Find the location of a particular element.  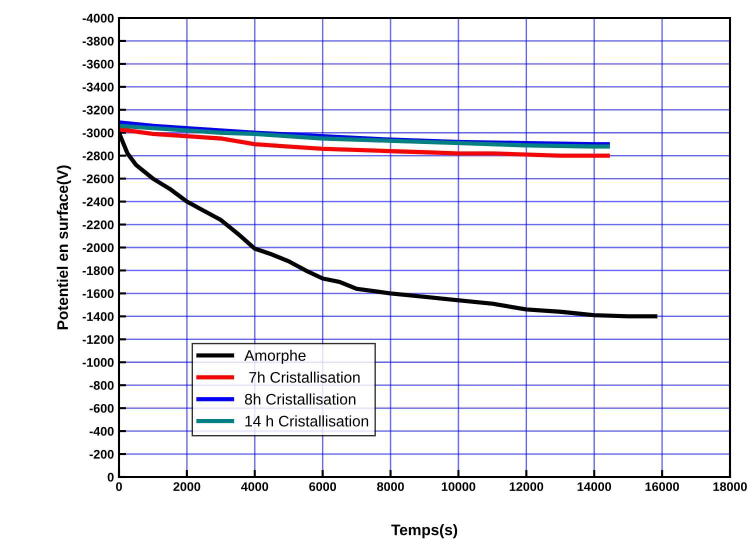

y-tick-label: -2600 is located at coordinates (98, 179).